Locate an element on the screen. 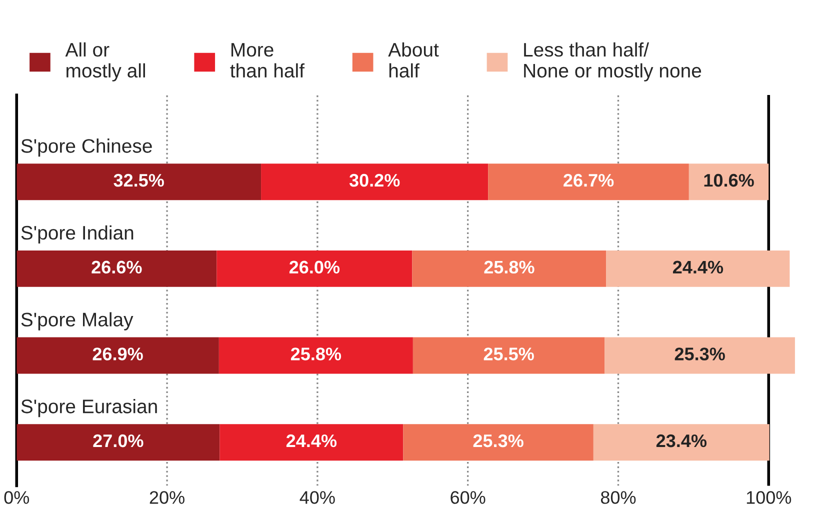  data-label: 27.0% is located at coordinates (118, 441).